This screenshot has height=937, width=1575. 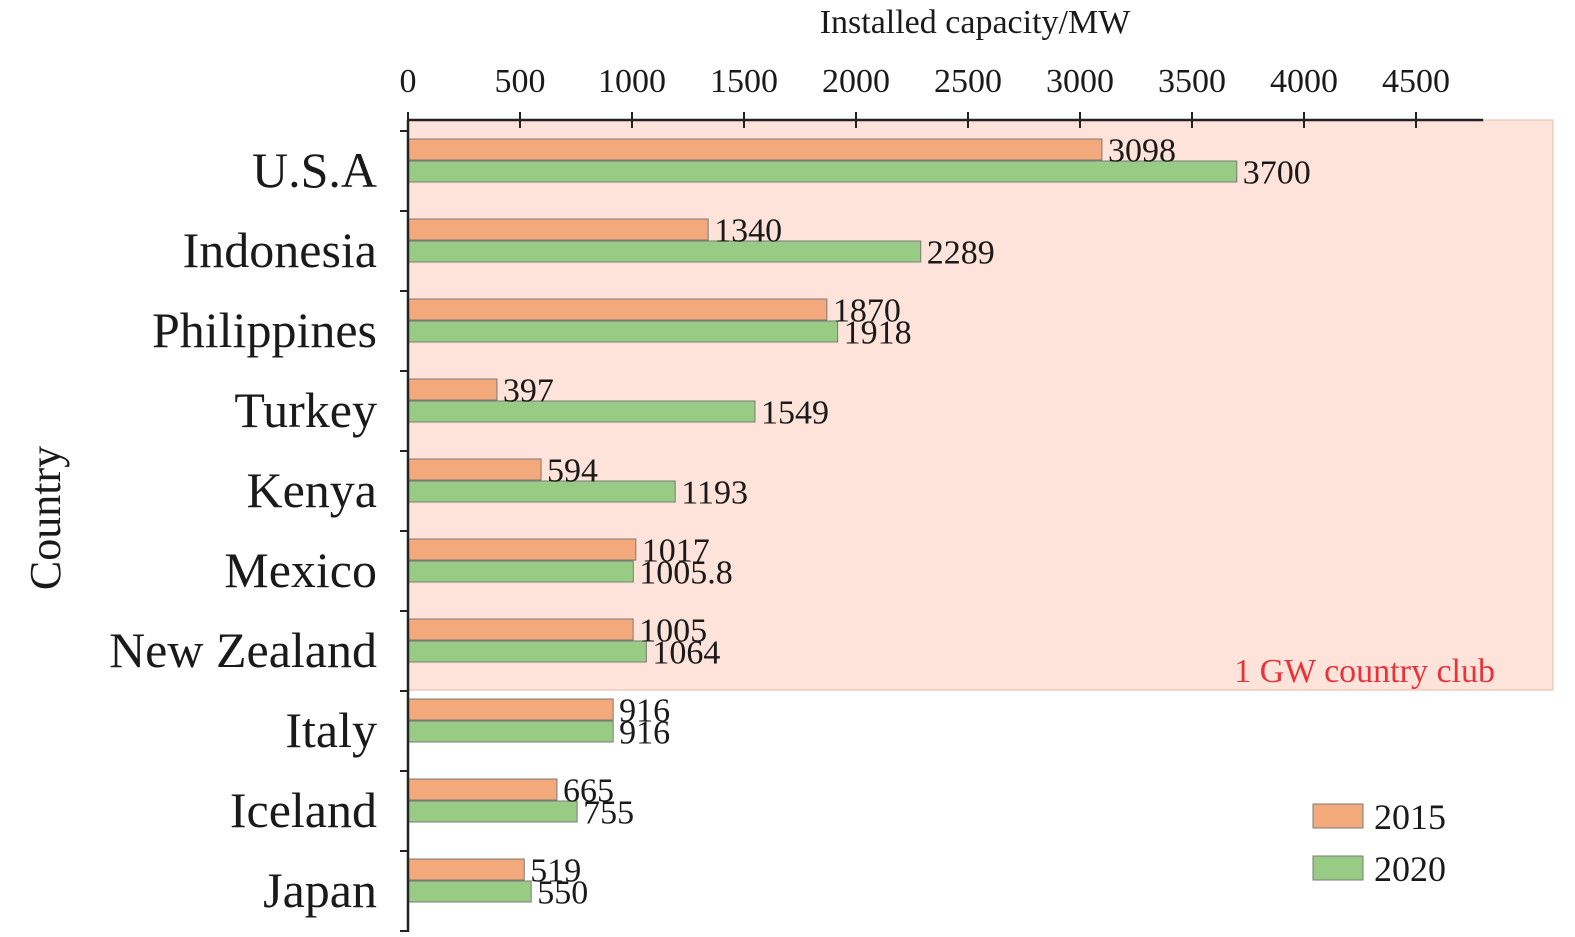 I want to click on bar-2020-japan, so click(x=469, y=891).